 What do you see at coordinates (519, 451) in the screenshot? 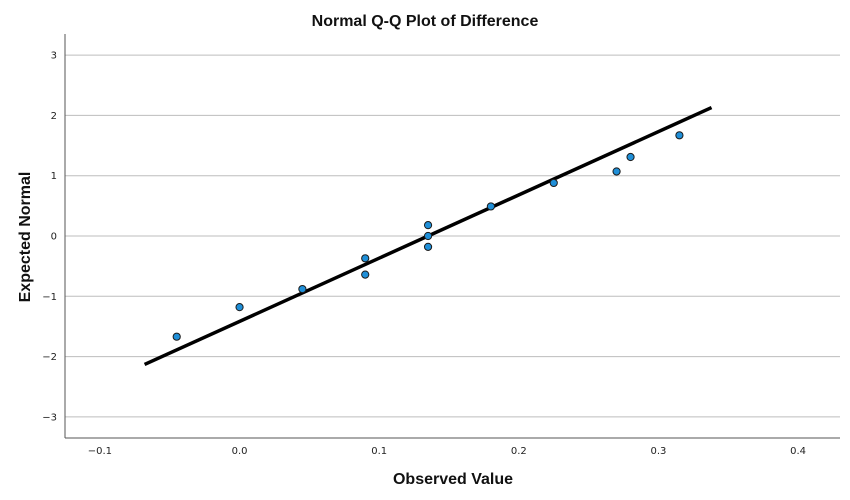
I see `x-tick-label: 0.2` at bounding box center [519, 451].